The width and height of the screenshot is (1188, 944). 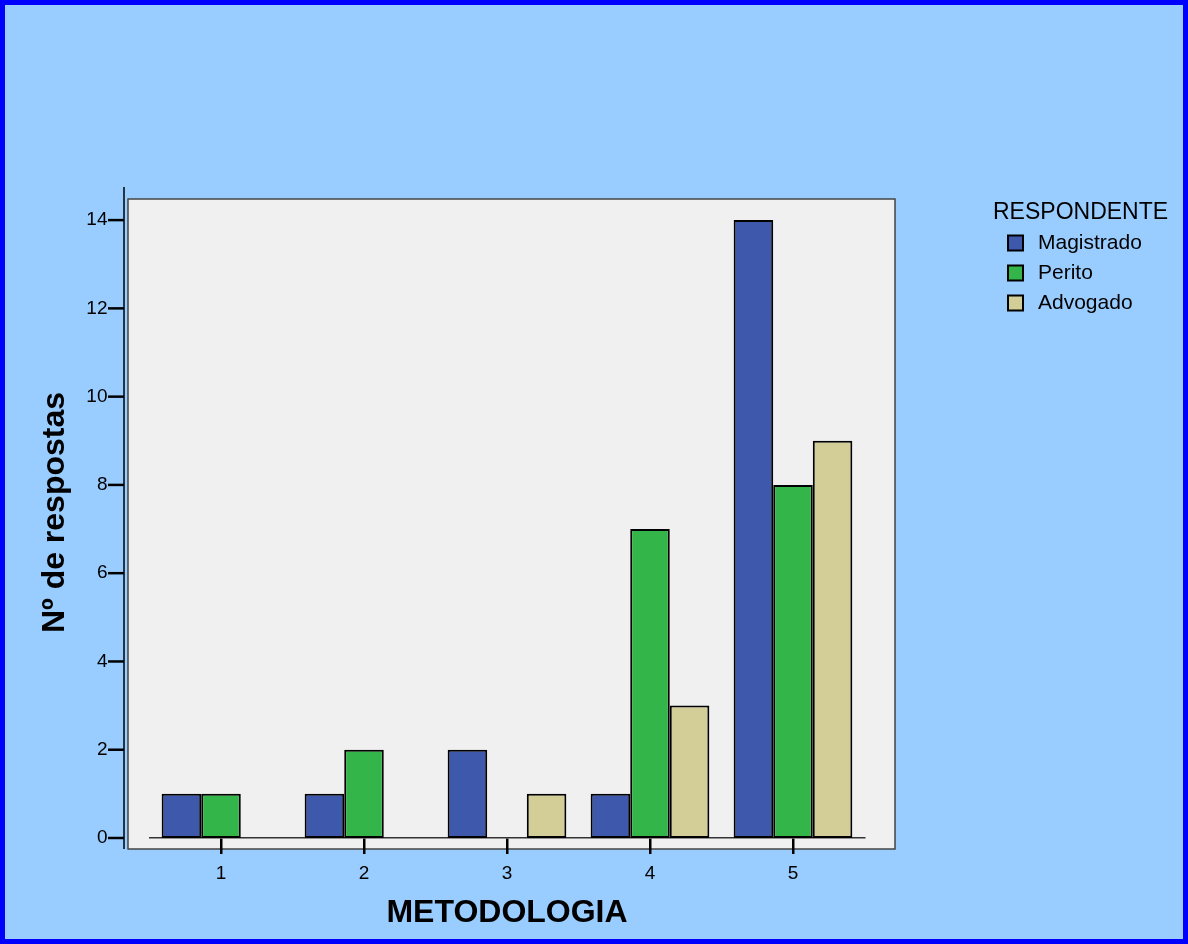 What do you see at coordinates (364, 872) in the screenshot?
I see `x-tick-label: 2` at bounding box center [364, 872].